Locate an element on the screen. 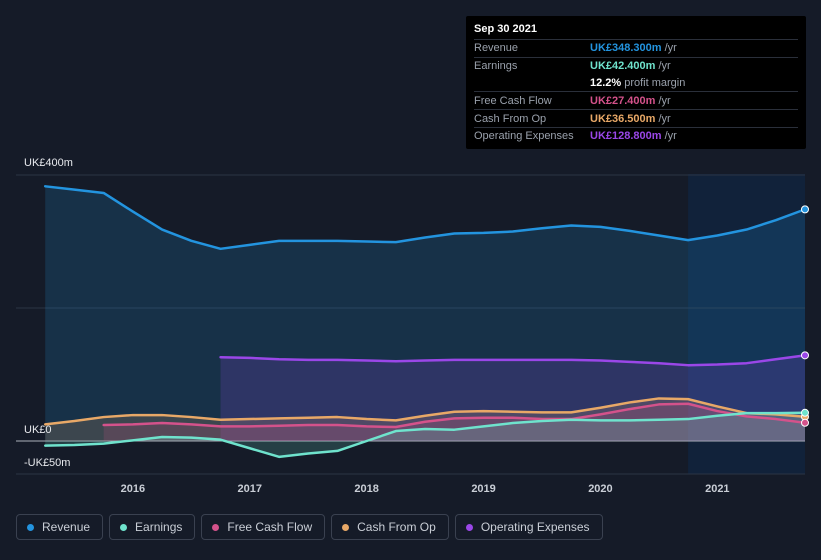 This screenshot has height=560, width=821. legend-item-revenue: Revenue is located at coordinates (60, 527).